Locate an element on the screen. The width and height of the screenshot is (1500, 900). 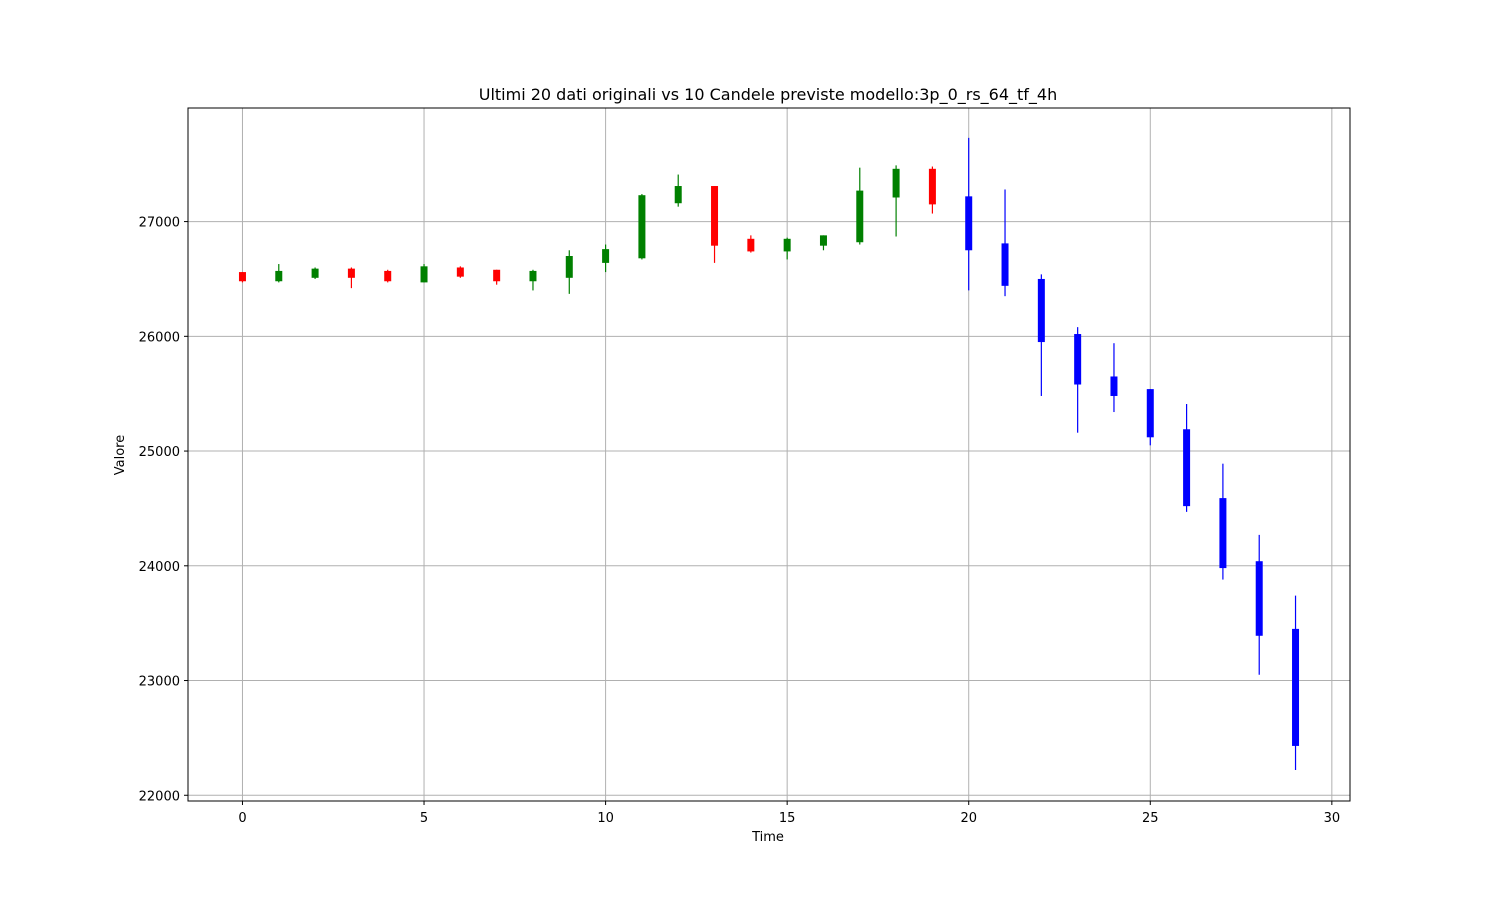
y-axis-label: Valore is located at coordinates (120, 455).